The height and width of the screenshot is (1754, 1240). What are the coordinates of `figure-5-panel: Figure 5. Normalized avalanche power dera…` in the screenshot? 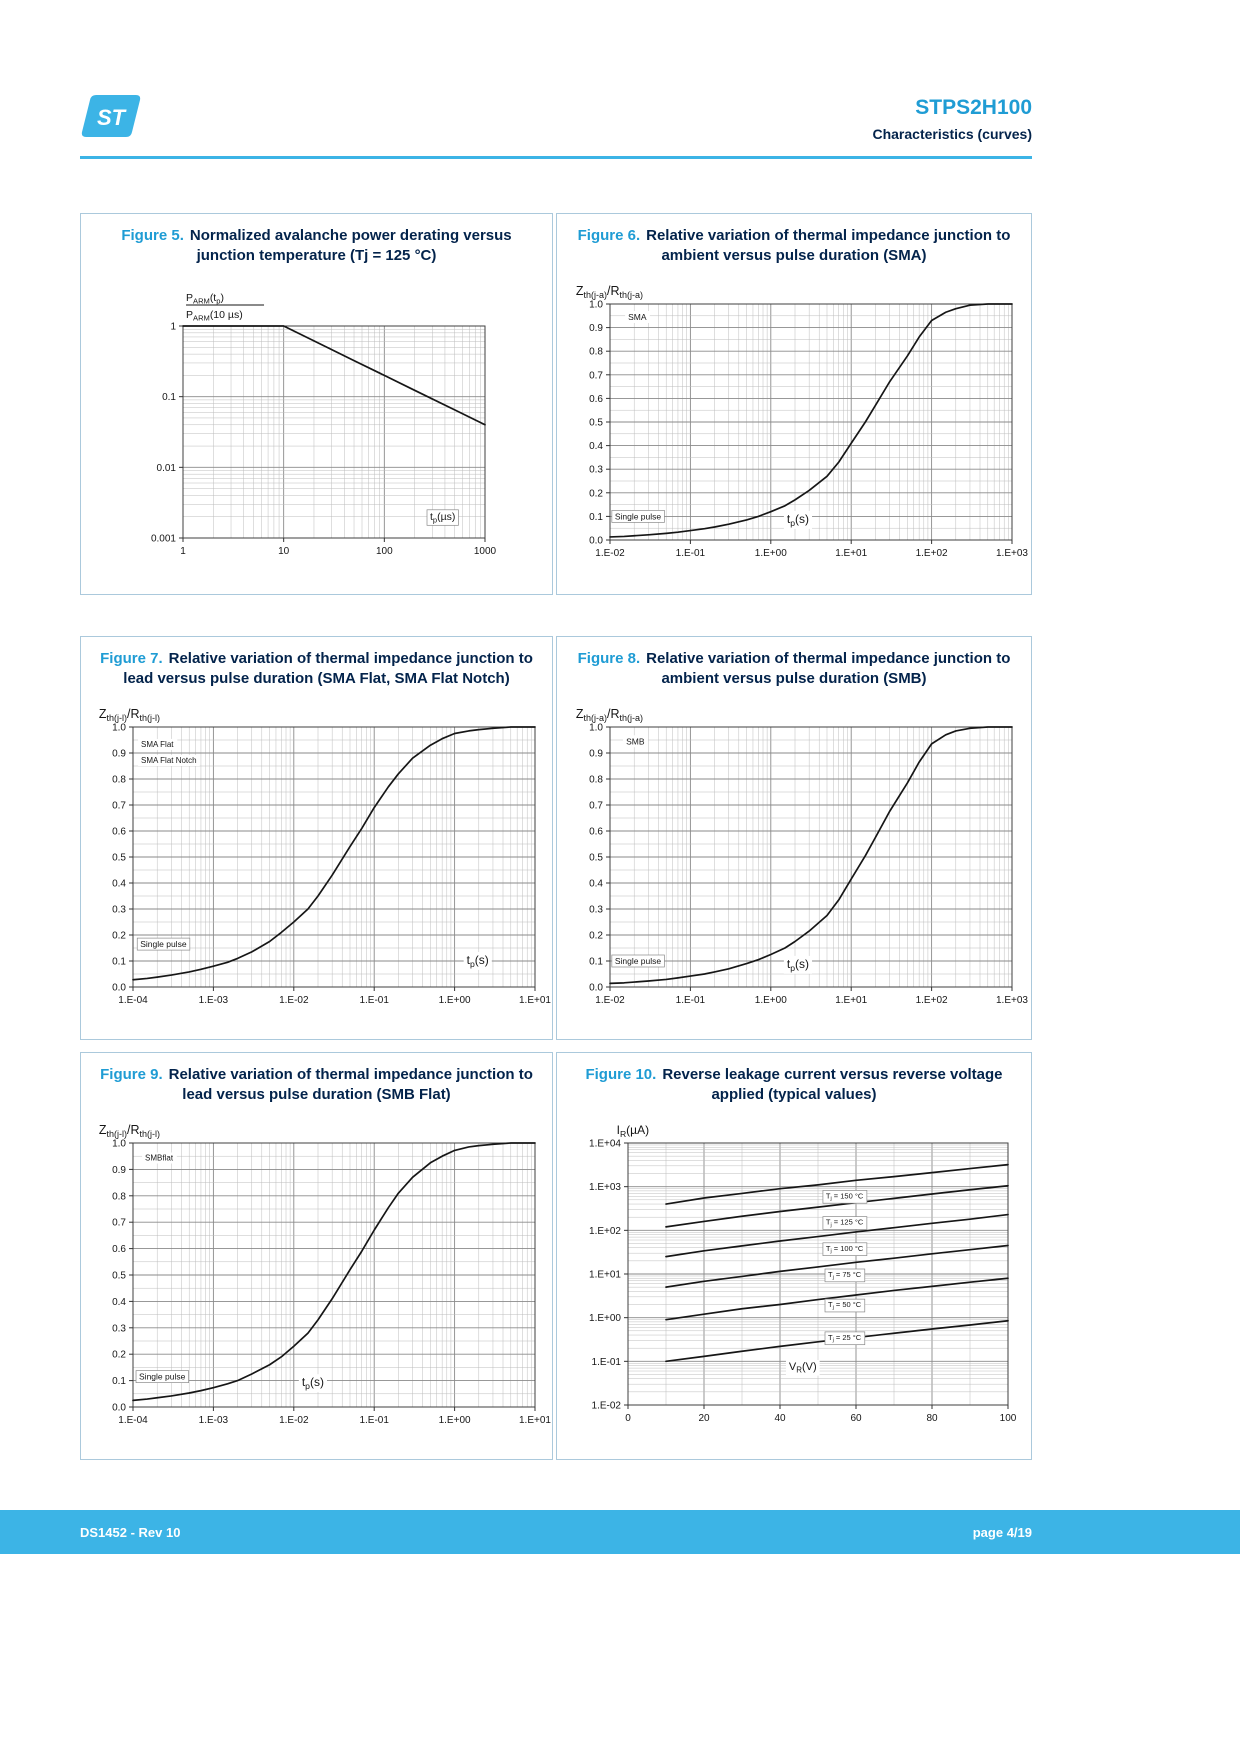 It's located at (316, 404).